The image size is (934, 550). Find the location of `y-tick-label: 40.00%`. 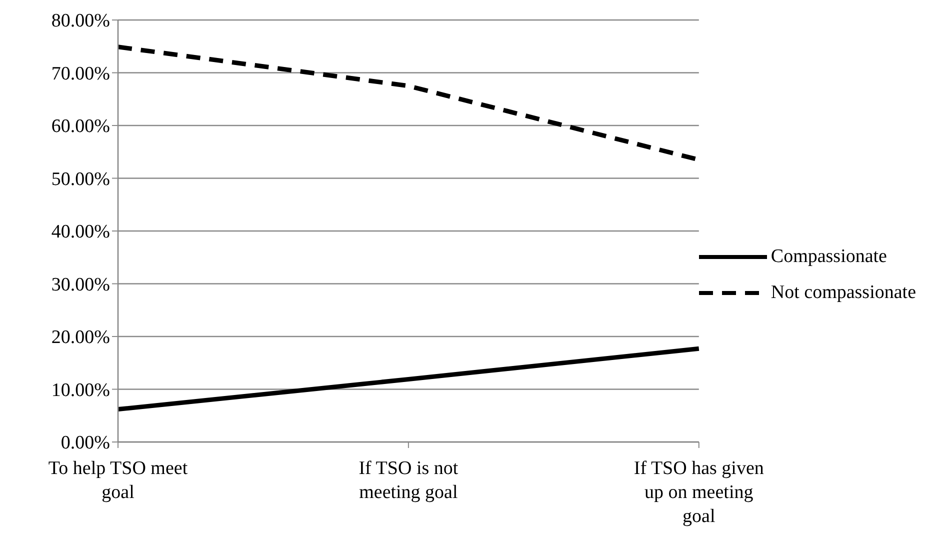

y-tick-label: 40.00% is located at coordinates (80, 232).